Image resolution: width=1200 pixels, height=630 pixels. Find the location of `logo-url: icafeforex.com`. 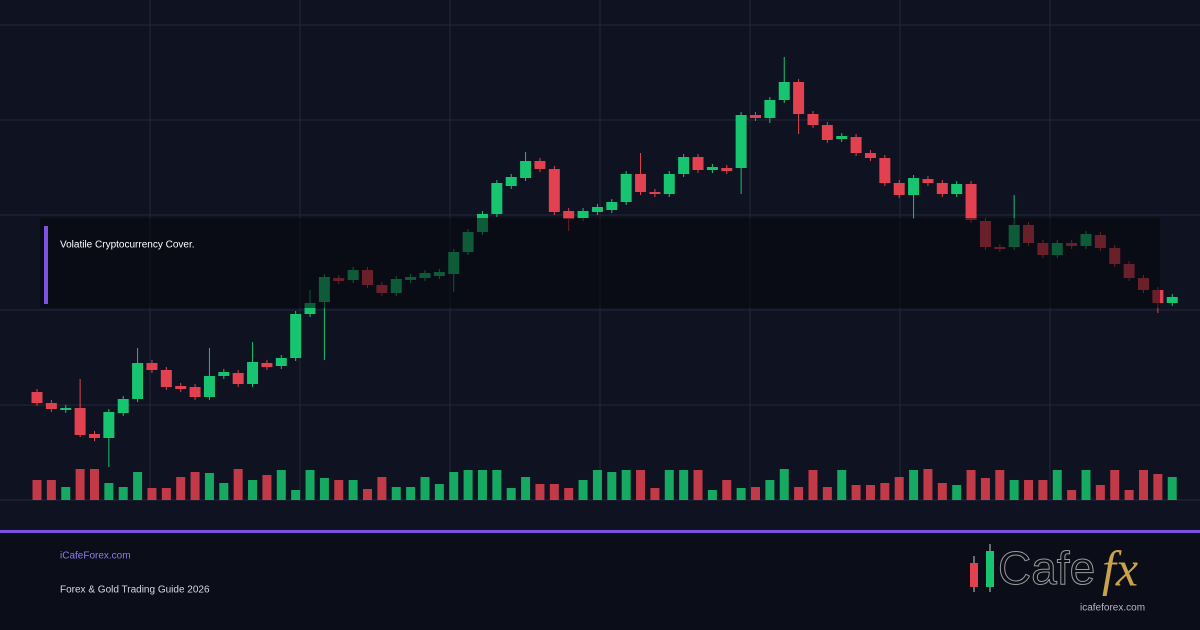

logo-url: icafeforex.com is located at coordinates (1112, 608).